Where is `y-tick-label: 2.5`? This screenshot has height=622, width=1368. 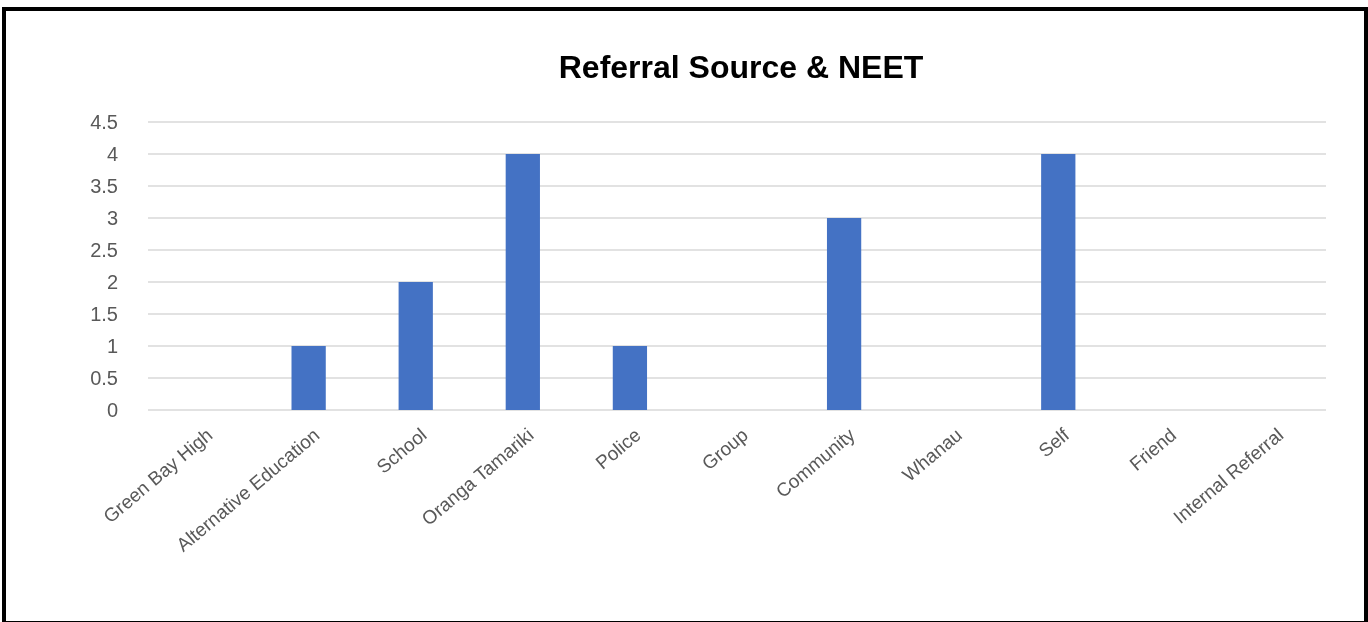
y-tick-label: 2.5 is located at coordinates (104, 250).